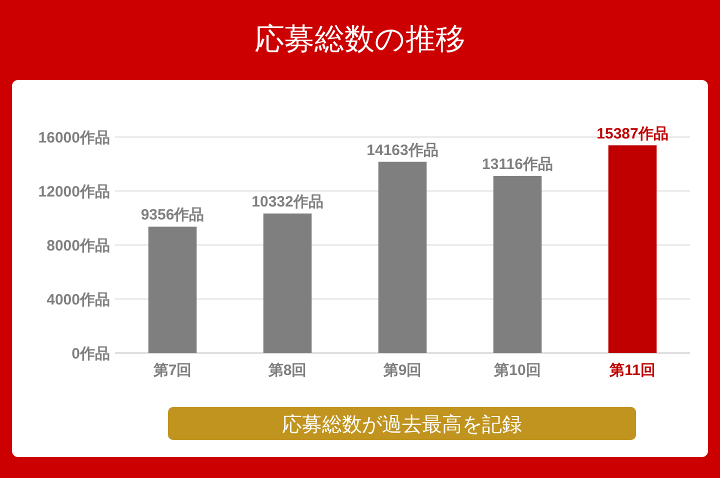 The image size is (720, 478). What do you see at coordinates (402, 370) in the screenshot?
I see `x-tick-label: 第9回` at bounding box center [402, 370].